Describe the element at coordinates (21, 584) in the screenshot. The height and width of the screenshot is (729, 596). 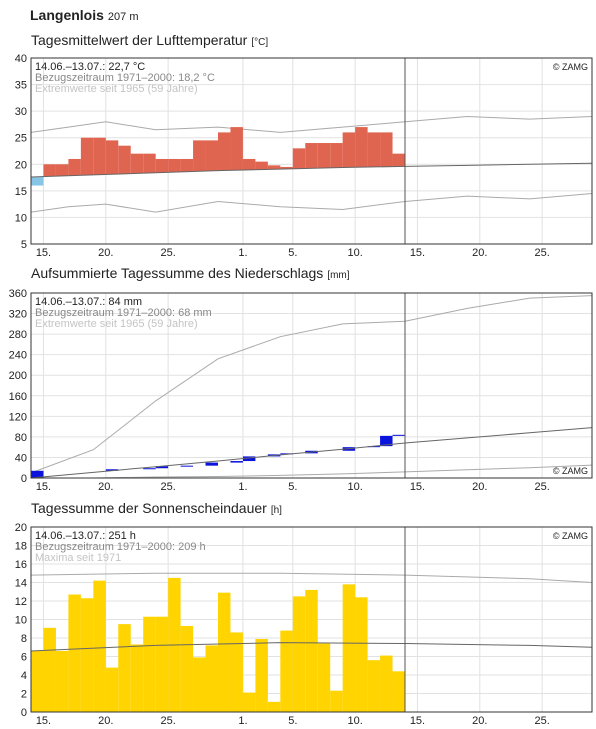
I see `y-tick-label: 14` at that location.